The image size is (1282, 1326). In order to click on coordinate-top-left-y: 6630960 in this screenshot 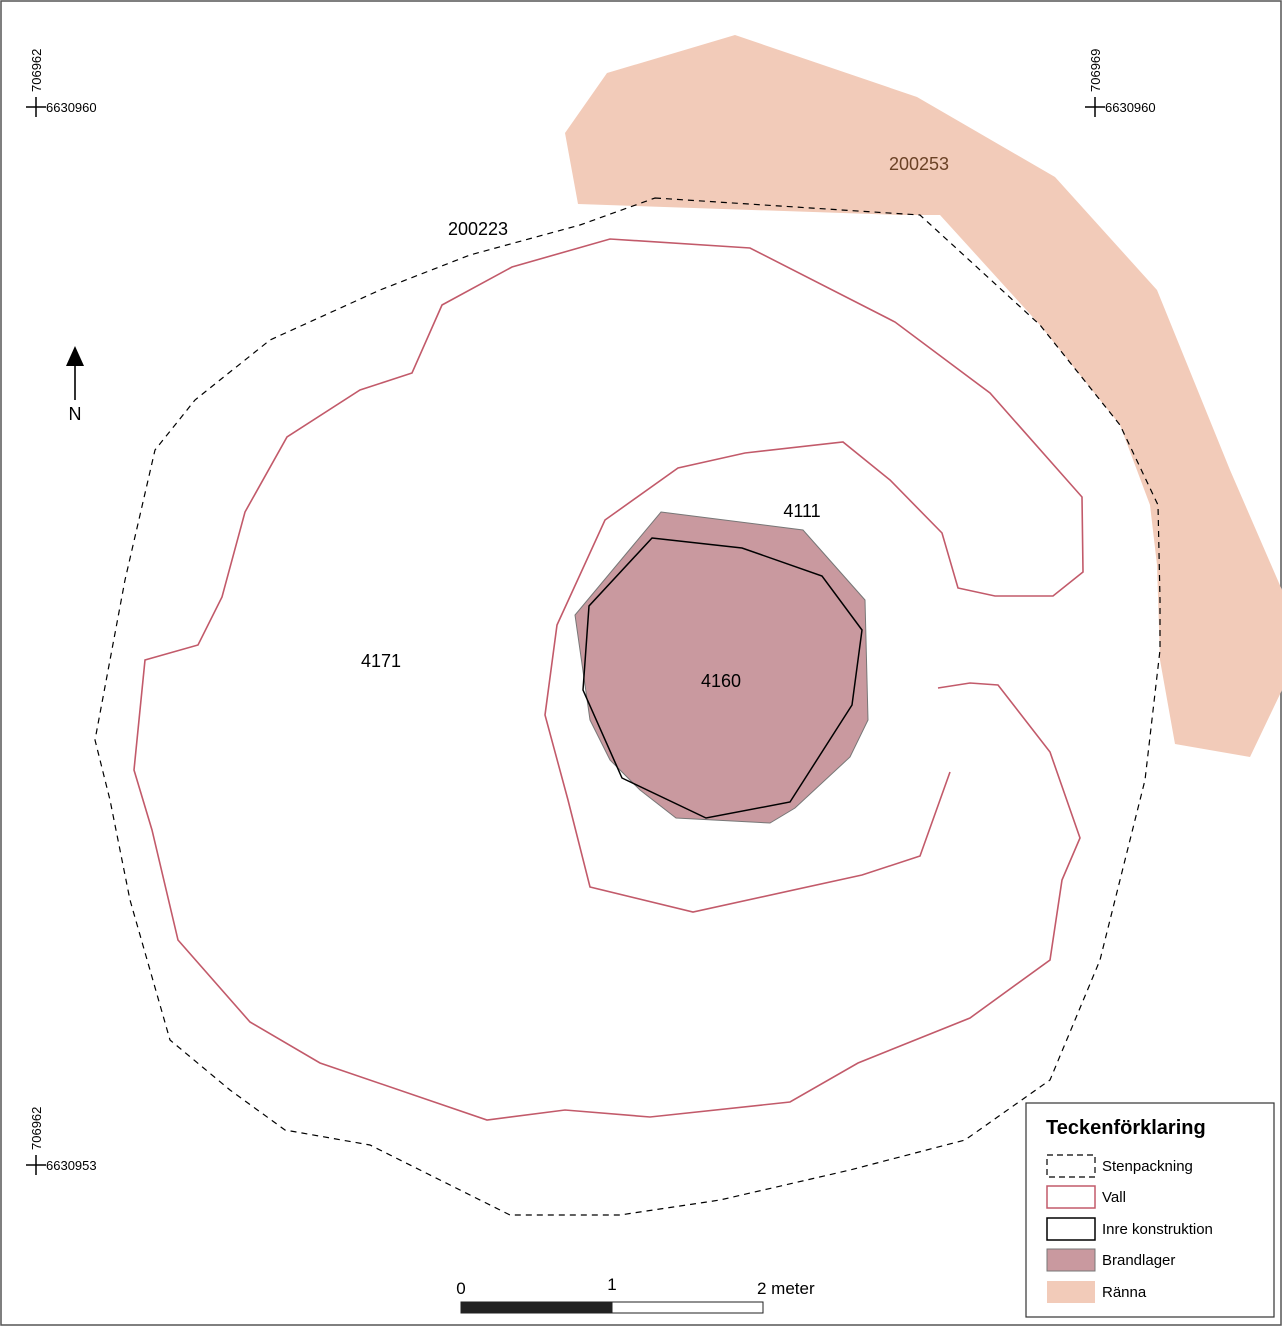, I will do `click(71, 107)`.